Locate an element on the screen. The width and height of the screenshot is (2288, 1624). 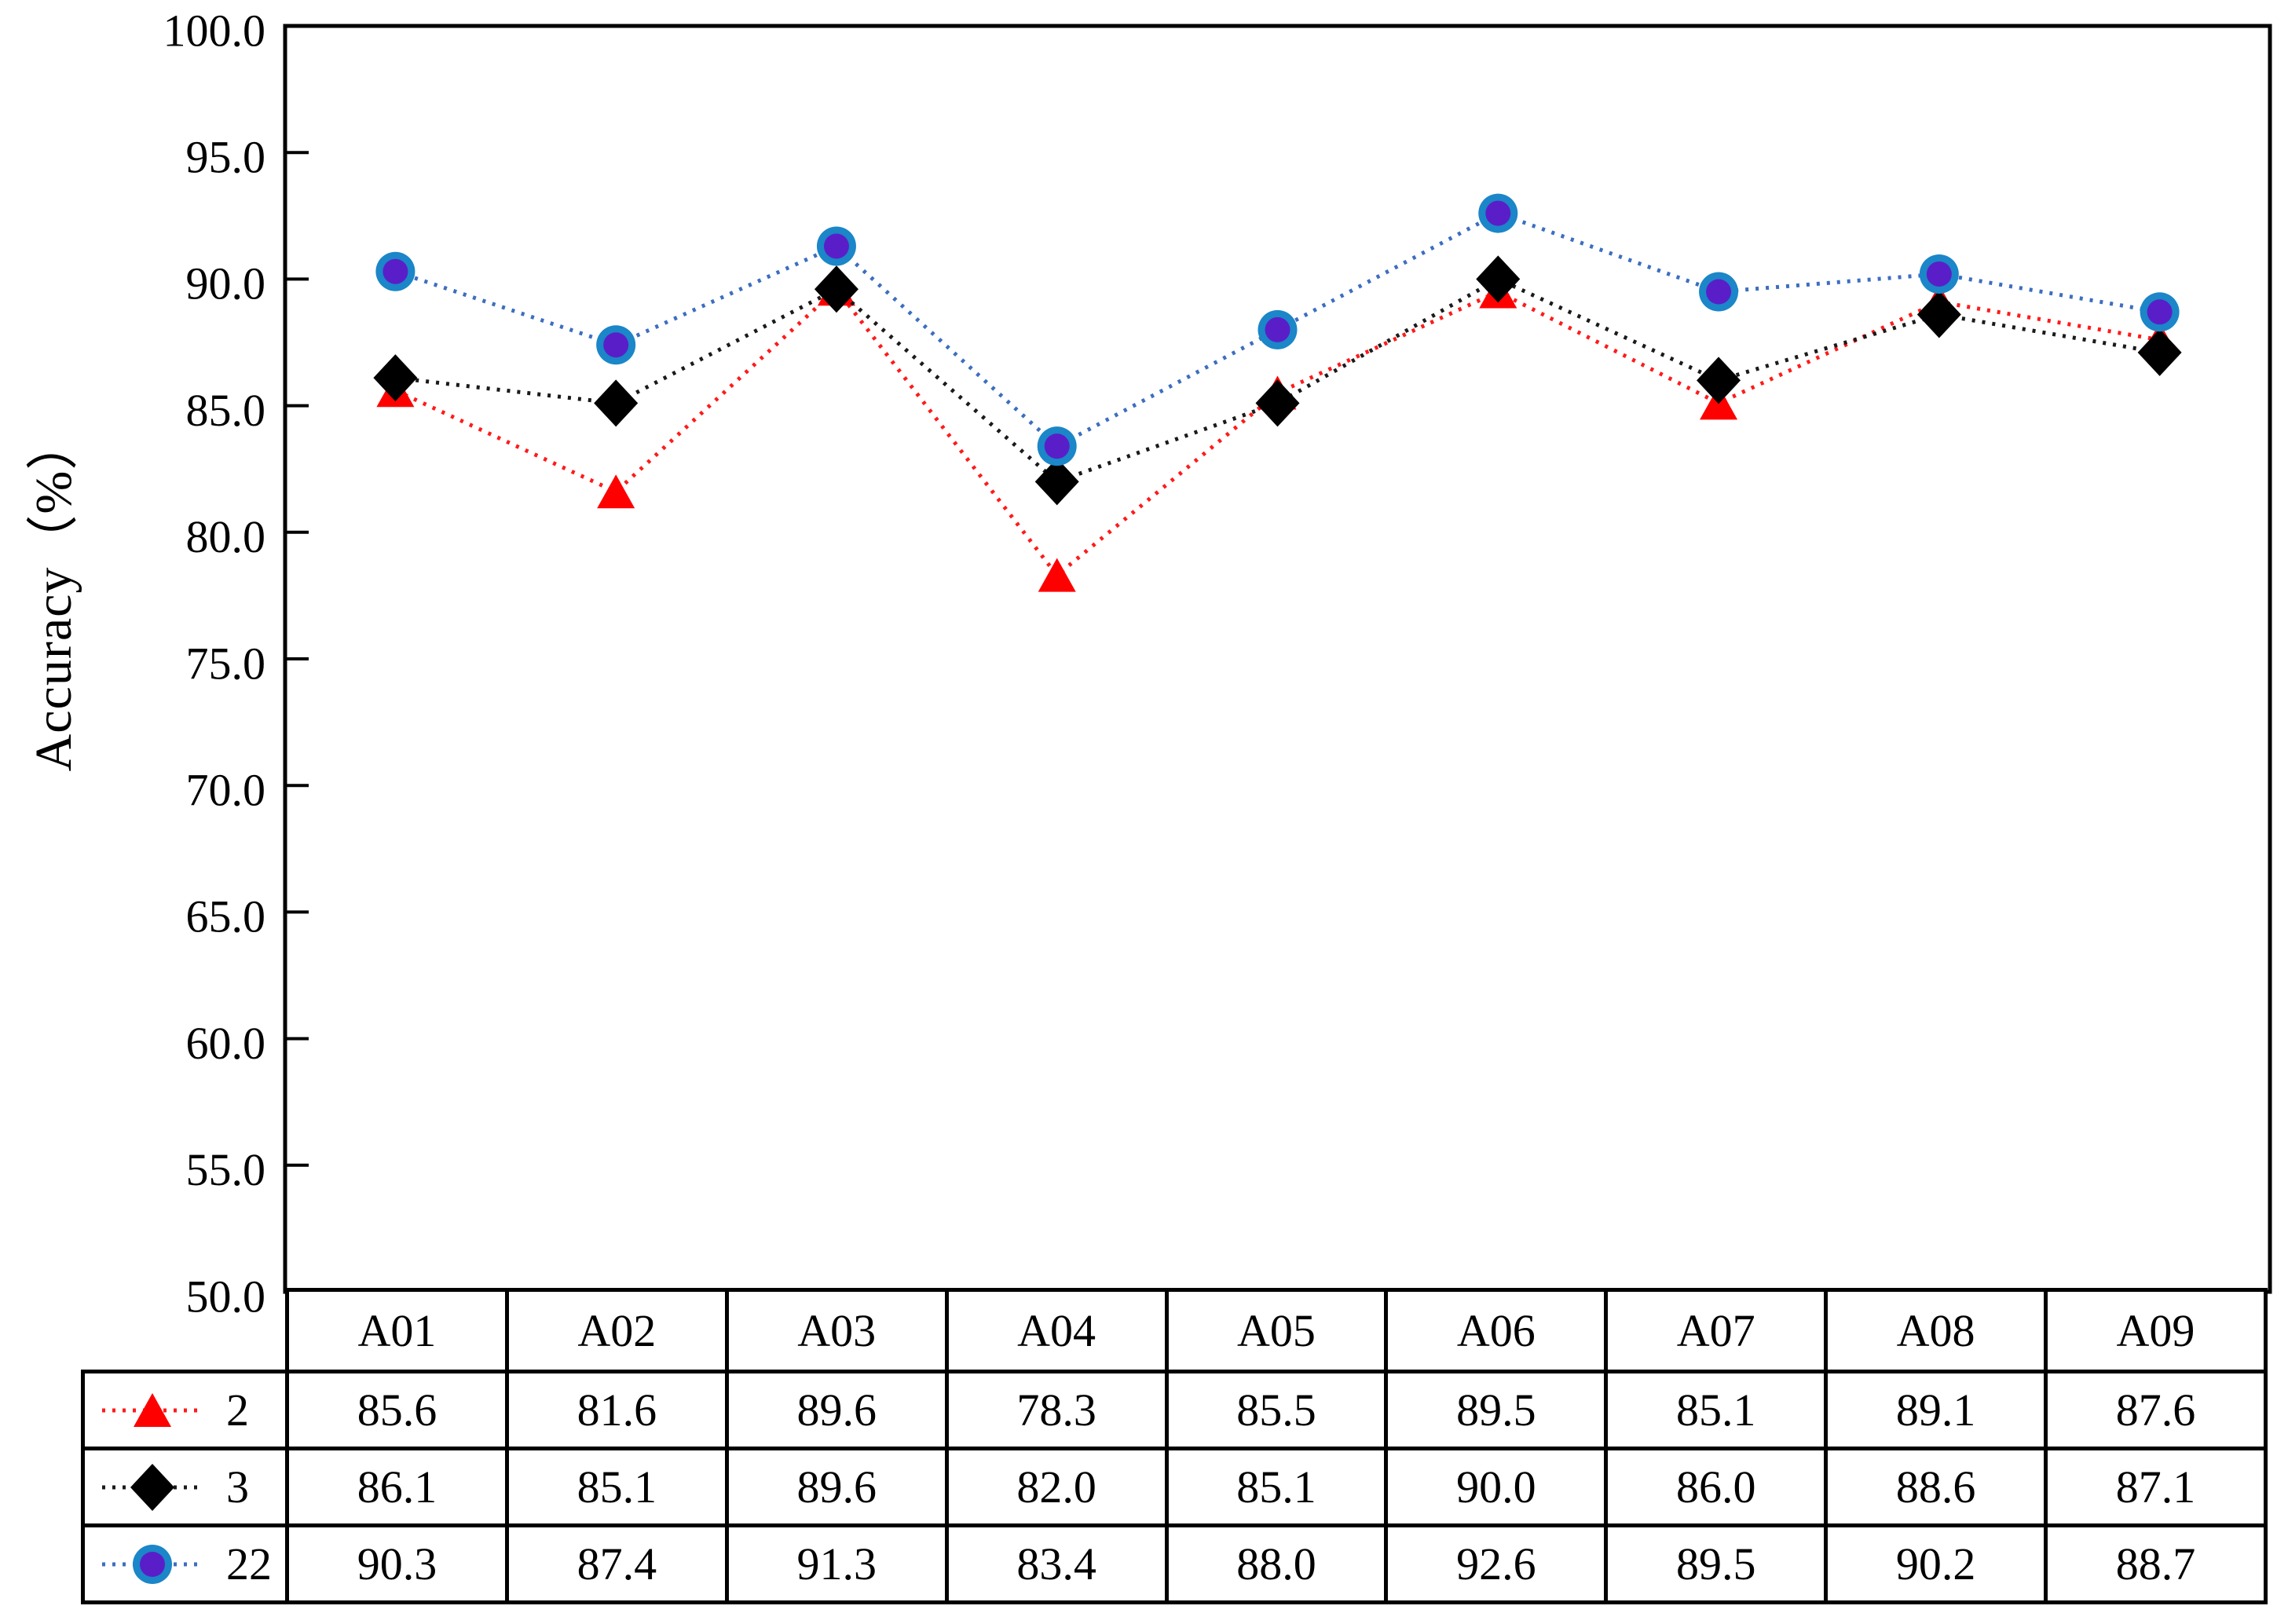
y-tick-label: 55.0 is located at coordinates (226, 1169).